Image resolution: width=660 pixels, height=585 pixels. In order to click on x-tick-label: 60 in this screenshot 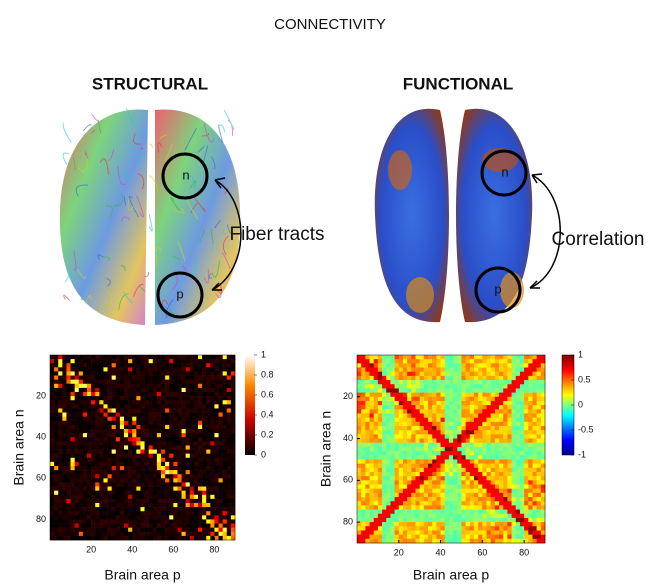, I will do `click(173, 549)`.